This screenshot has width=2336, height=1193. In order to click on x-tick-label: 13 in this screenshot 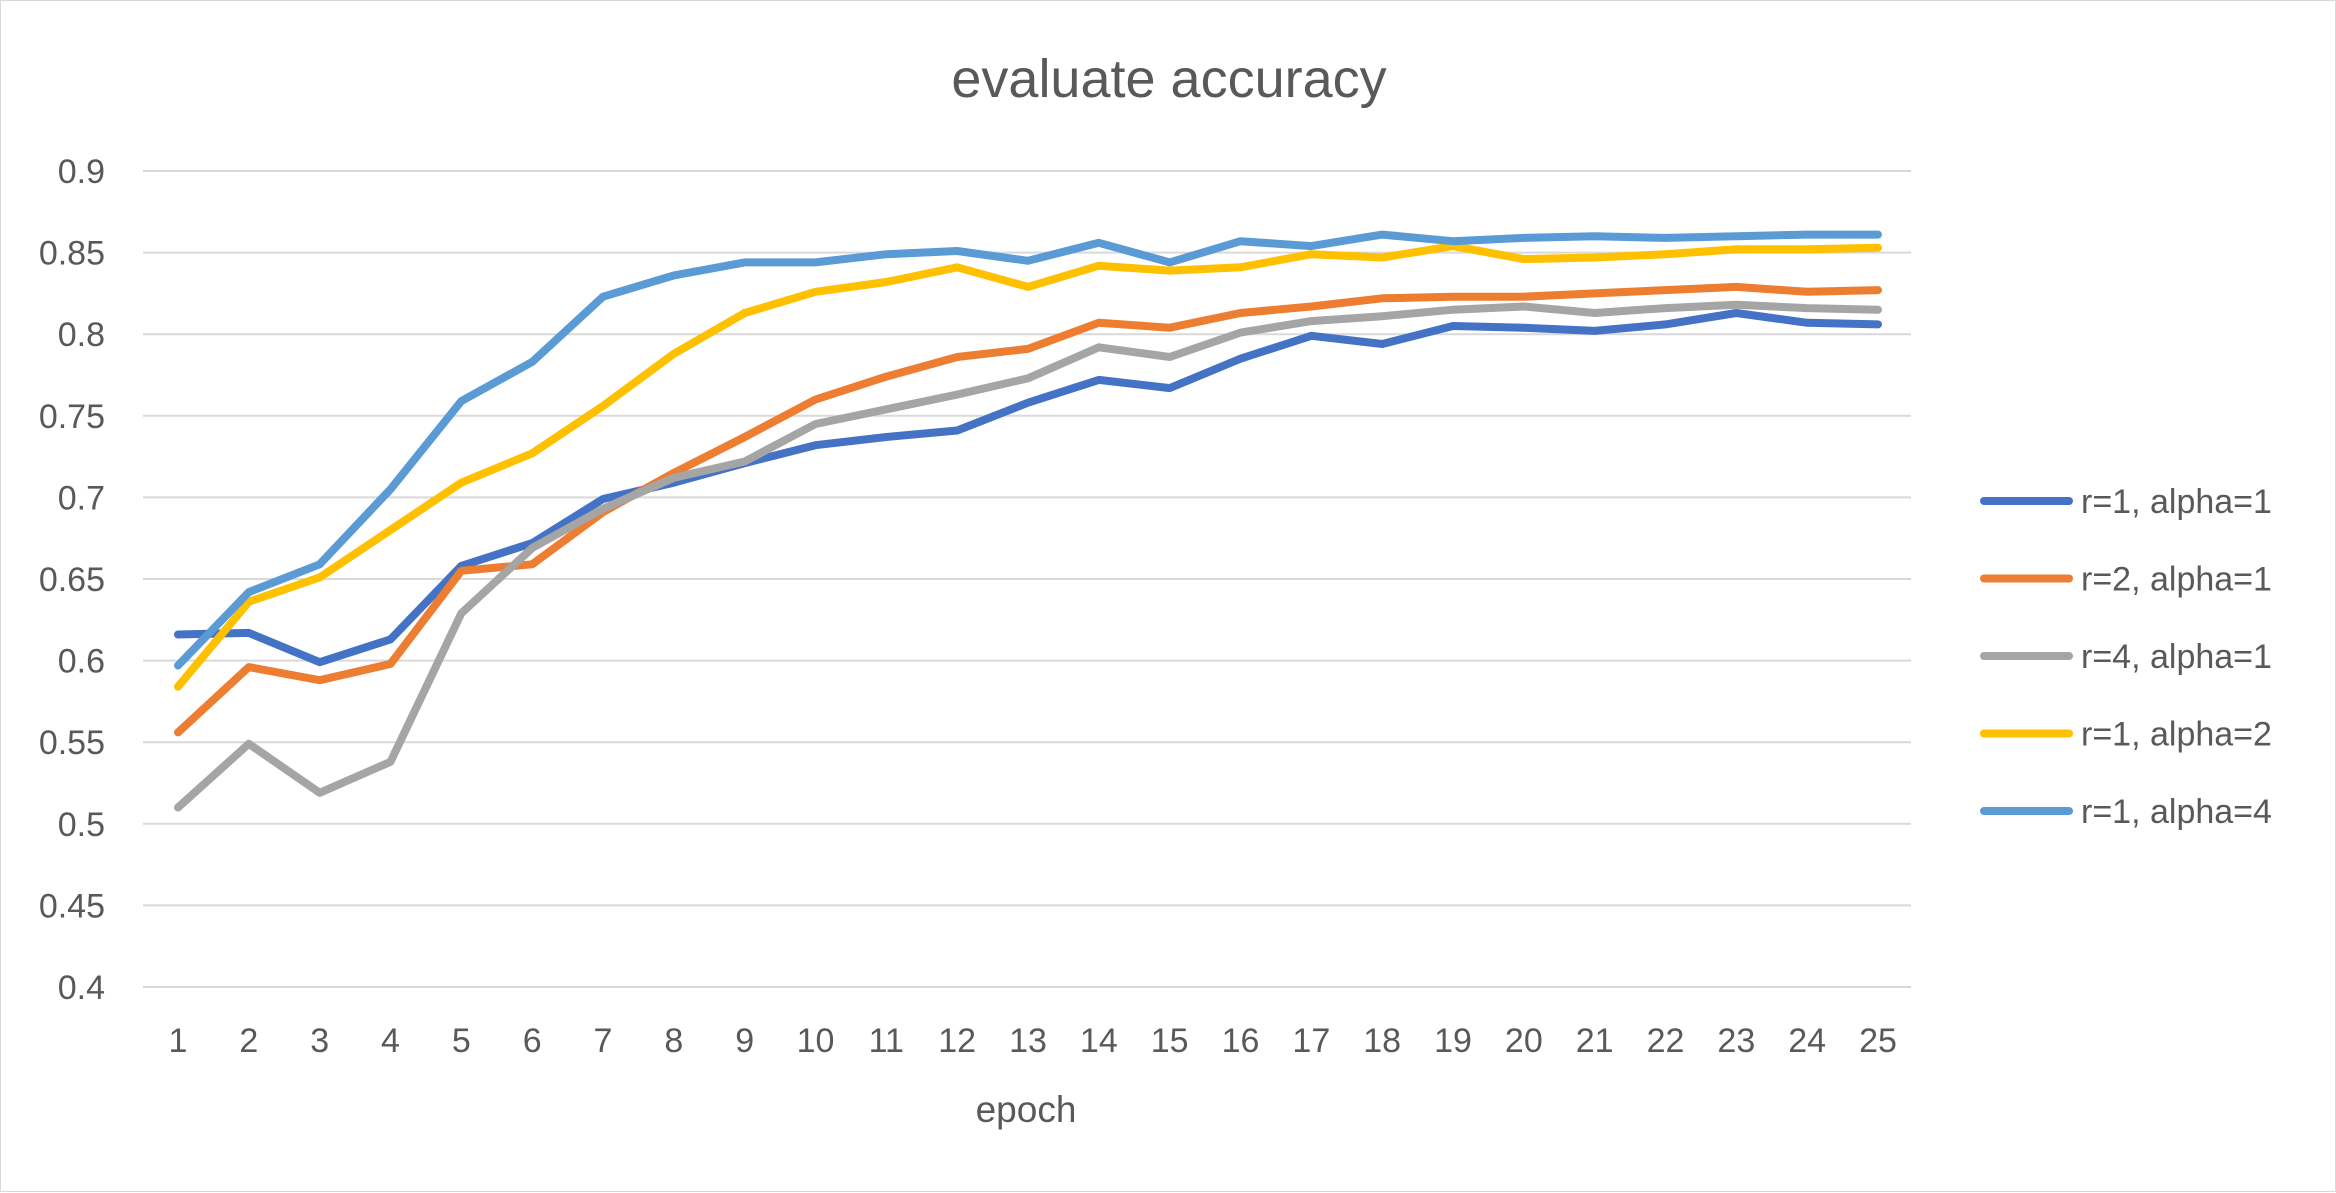, I will do `click(1028, 1041)`.